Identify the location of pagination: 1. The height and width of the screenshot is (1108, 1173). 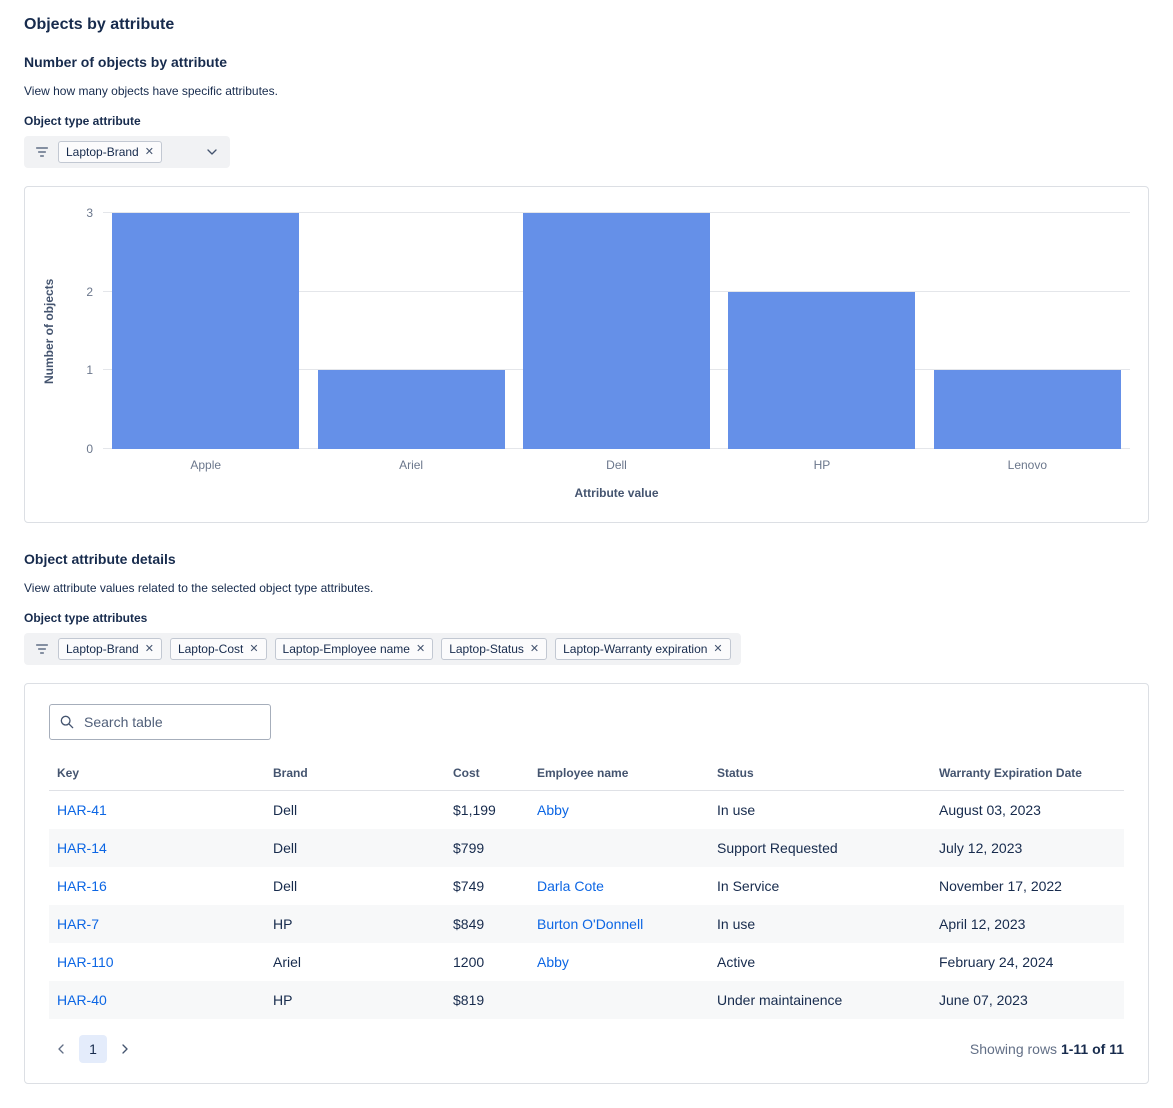
(93, 1049).